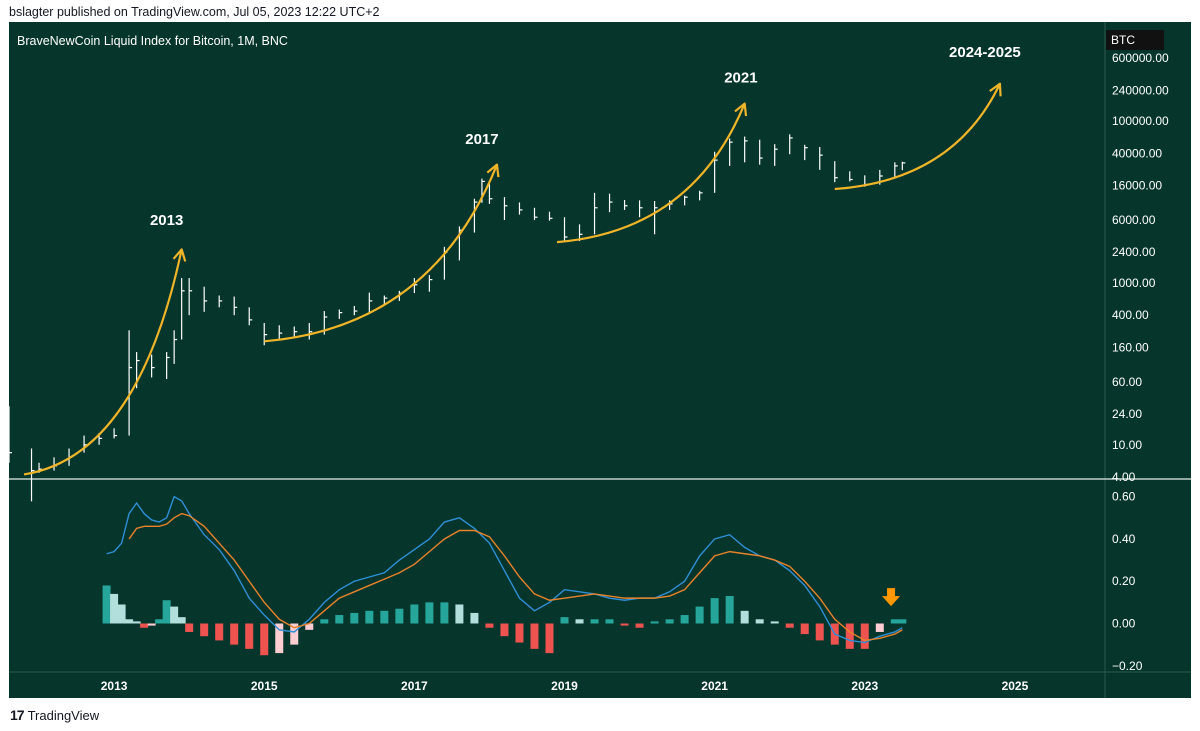  I want to click on macd-tick-label: 0.60, so click(1124, 497).